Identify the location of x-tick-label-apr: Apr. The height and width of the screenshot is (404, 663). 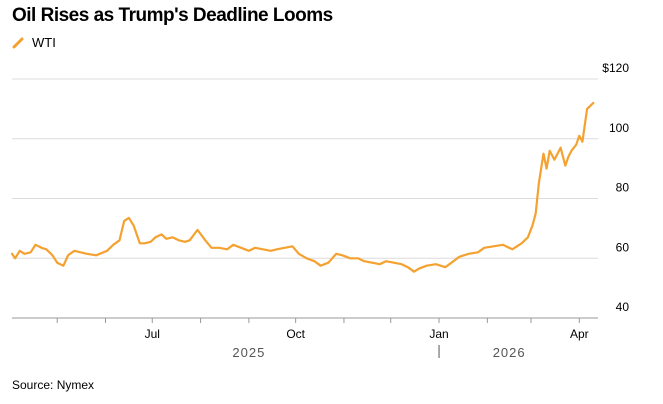
(579, 334).